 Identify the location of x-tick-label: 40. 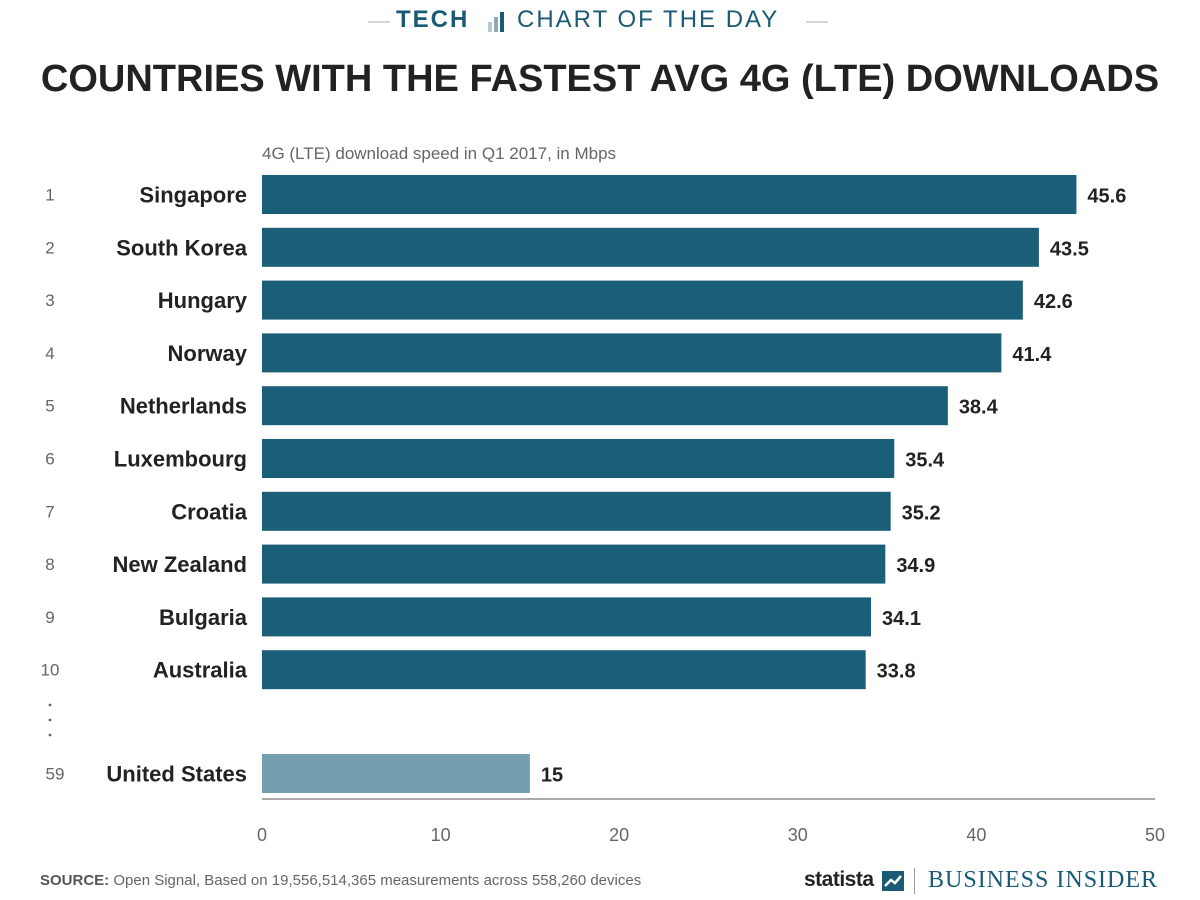
(976, 835).